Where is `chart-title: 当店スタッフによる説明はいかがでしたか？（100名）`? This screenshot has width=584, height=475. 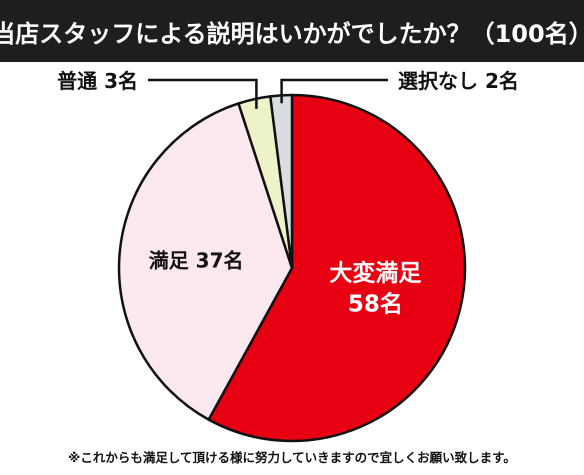
chart-title: 当店スタッフによる説明はいかがでしたか？（100名） is located at coordinates (292, 31).